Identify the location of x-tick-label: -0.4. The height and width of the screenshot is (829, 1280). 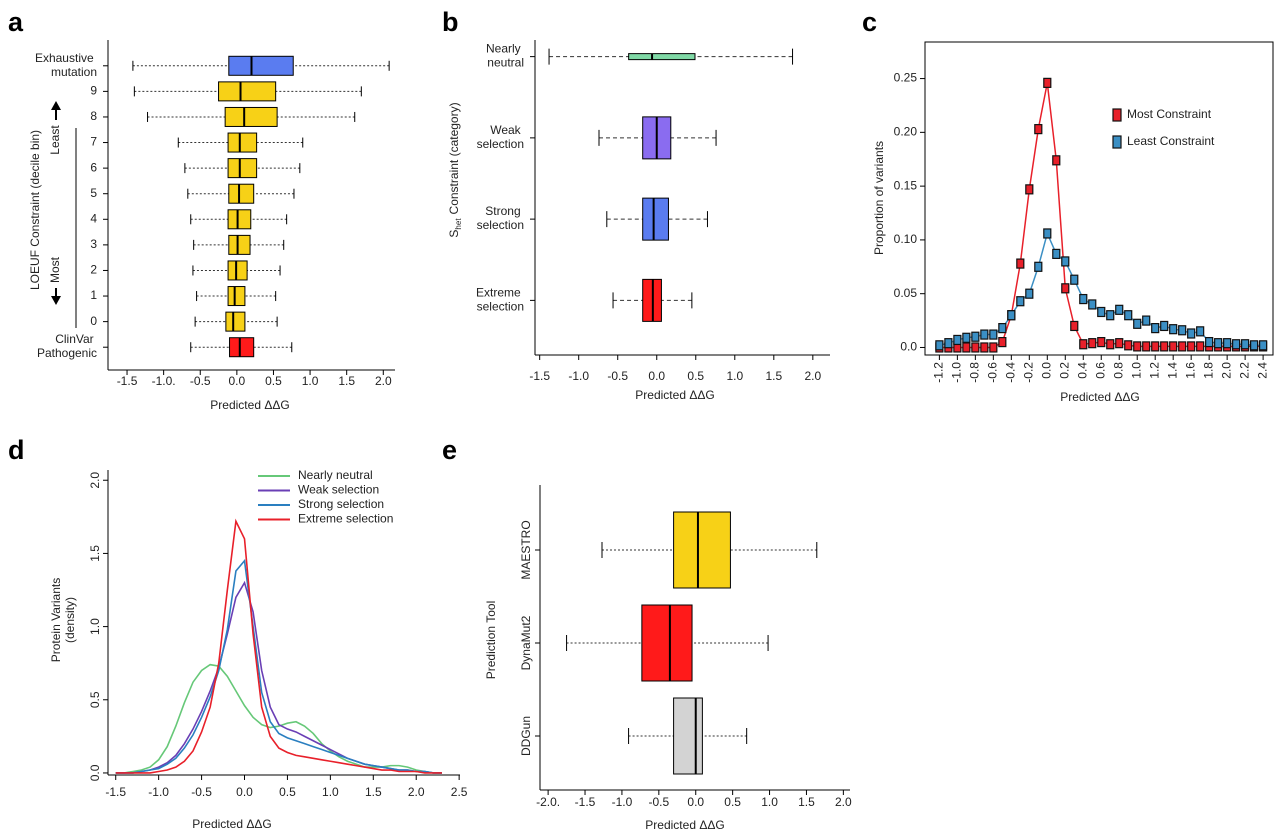
(1010, 372).